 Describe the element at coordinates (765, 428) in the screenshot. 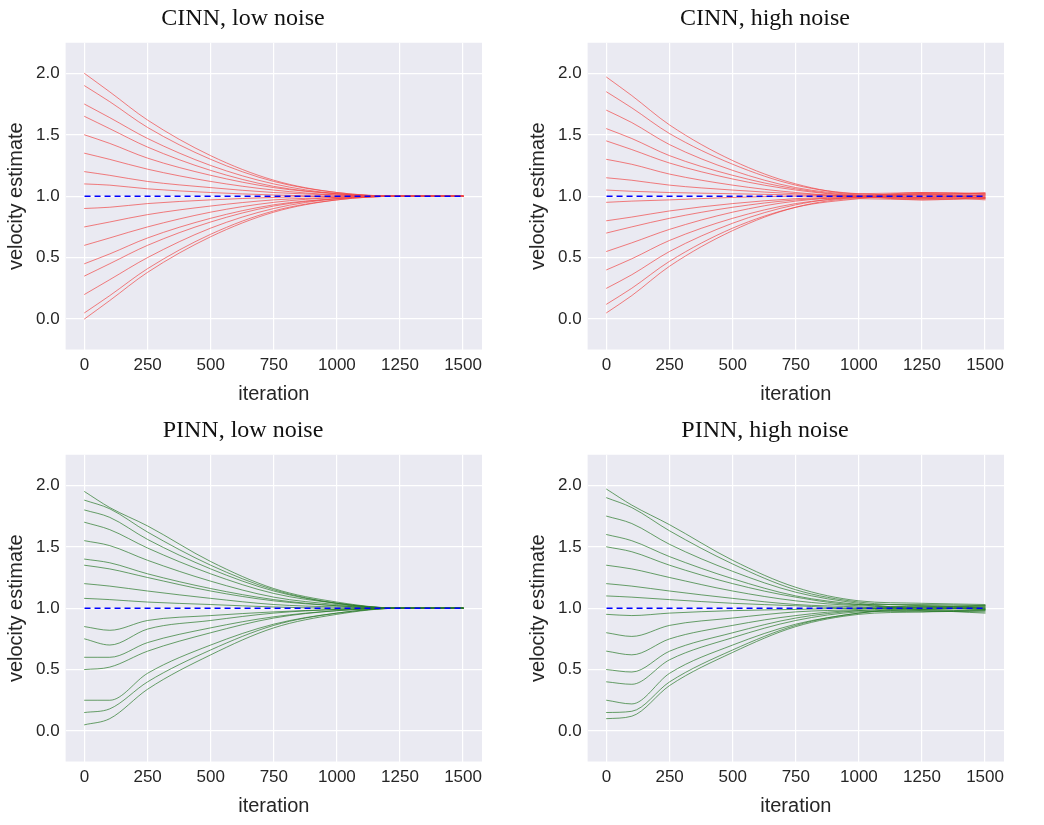

I see `chart-title: PINN, high noise` at that location.